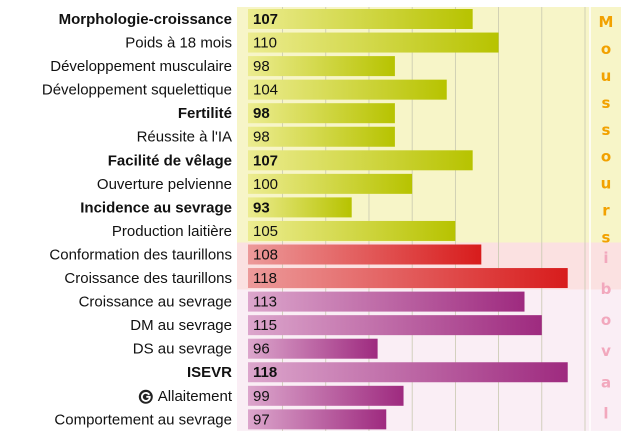  What do you see at coordinates (184, 137) in the screenshot?
I see `category-label: Réussite à l'IA` at bounding box center [184, 137].